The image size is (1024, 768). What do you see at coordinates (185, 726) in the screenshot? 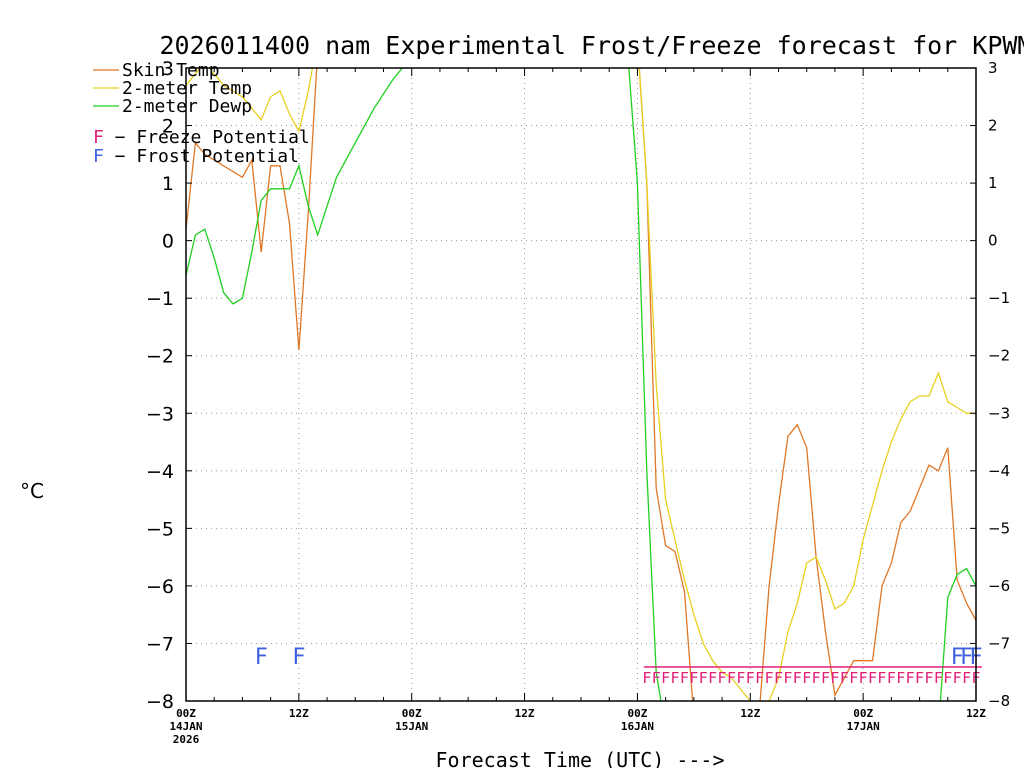
I see `x-tick-date: 14JAN` at bounding box center [185, 726].